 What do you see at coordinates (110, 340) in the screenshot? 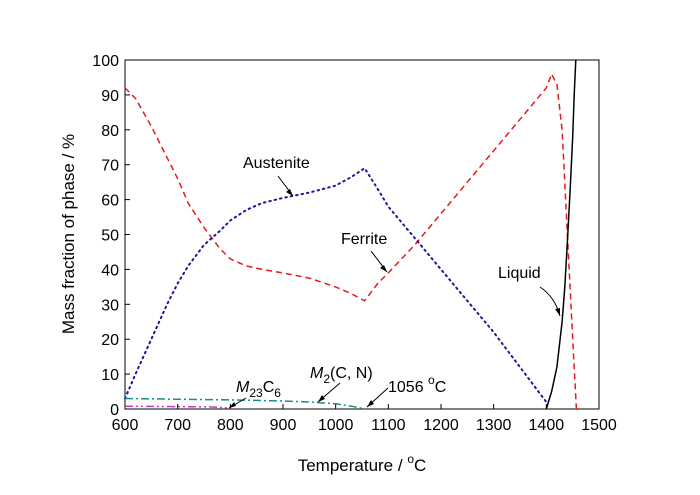
I see `y-tick-label: 20` at bounding box center [110, 340].